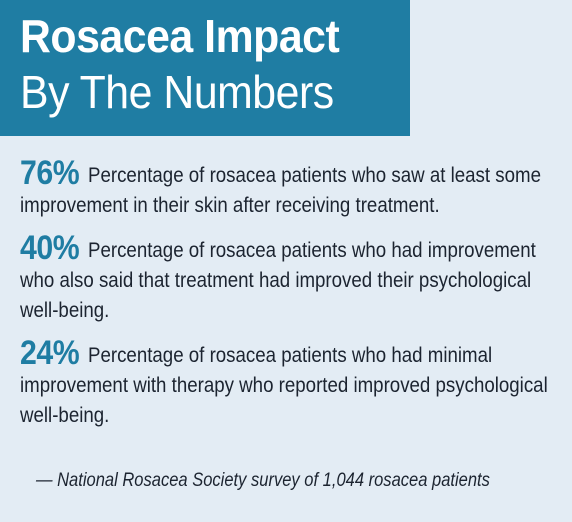 This screenshot has height=522, width=572. Describe the element at coordinates (50, 353) in the screenshot. I see `stat-number: 24%` at that location.